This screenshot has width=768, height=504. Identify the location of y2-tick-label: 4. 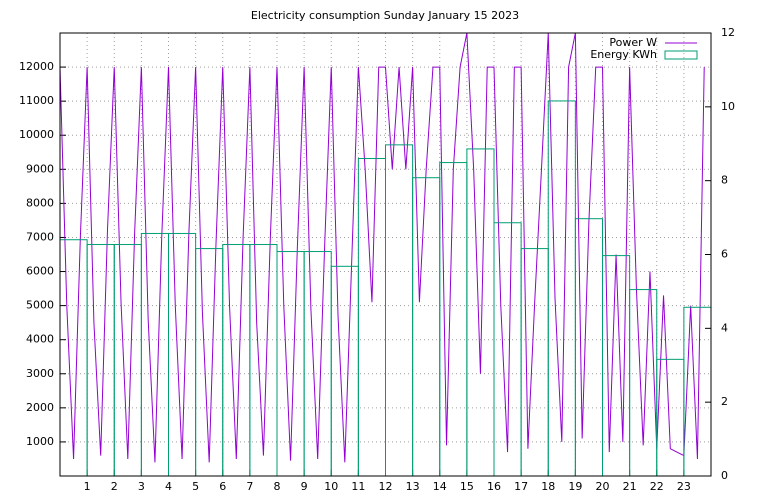
(724, 327).